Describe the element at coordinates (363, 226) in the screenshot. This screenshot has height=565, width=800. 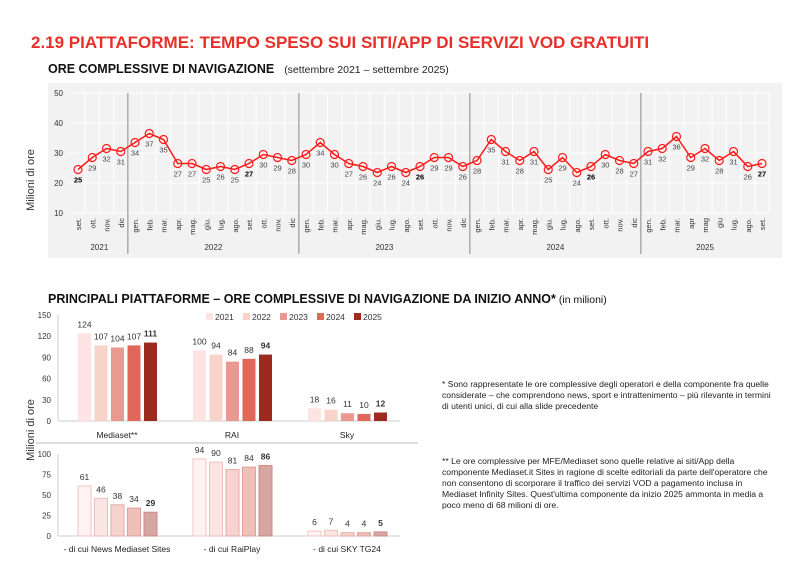
I see `x-tick-label: mag.` at that location.